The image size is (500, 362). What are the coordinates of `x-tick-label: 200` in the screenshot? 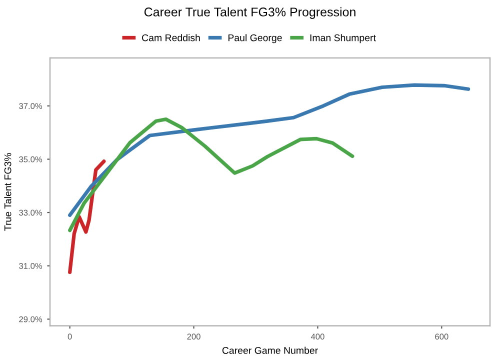 It's located at (193, 337).